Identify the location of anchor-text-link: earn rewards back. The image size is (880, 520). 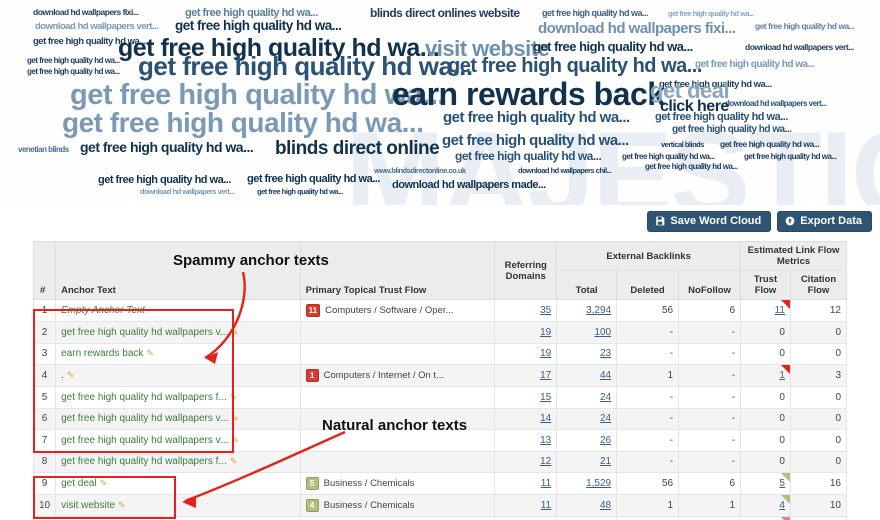
(102, 354).